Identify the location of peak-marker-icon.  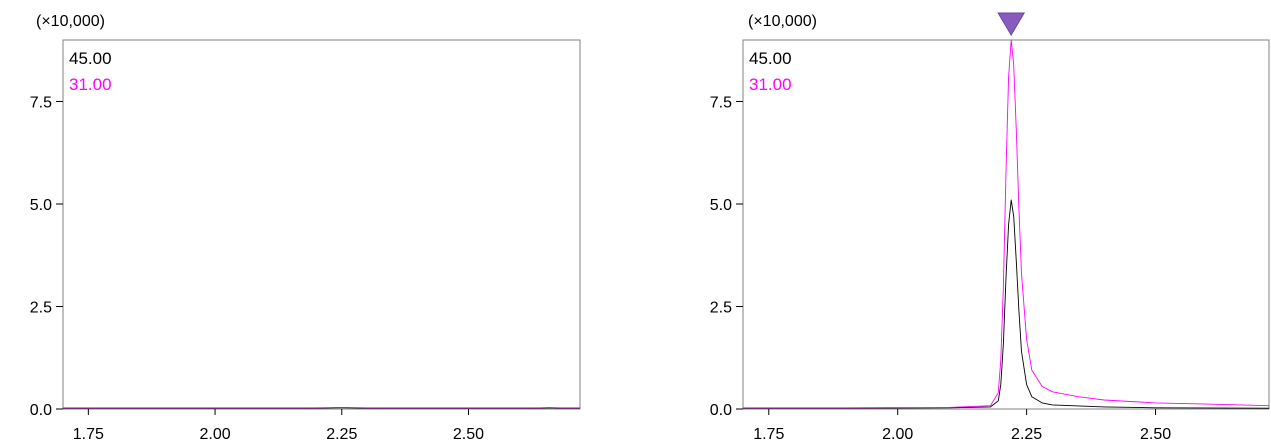
(1011, 24).